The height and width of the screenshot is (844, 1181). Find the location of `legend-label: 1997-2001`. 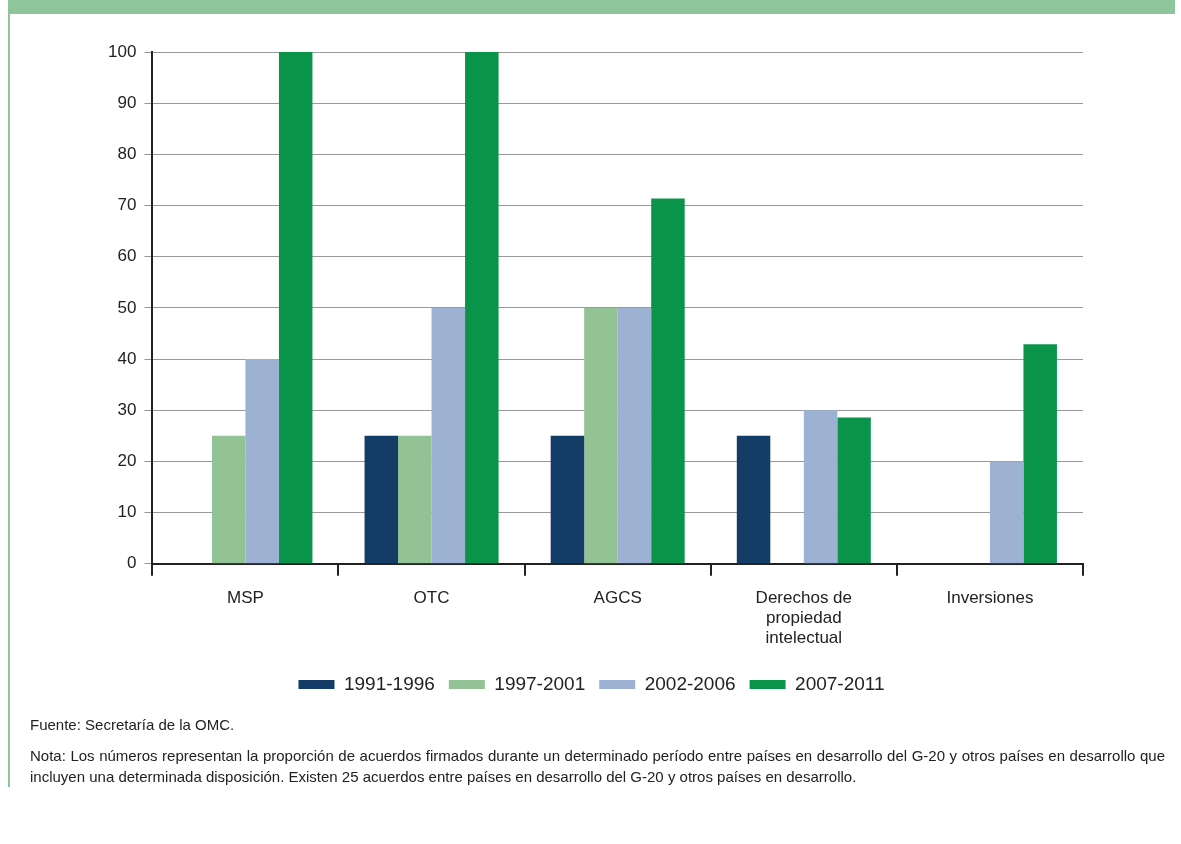

legend-label: 1997-2001 is located at coordinates (540, 683).